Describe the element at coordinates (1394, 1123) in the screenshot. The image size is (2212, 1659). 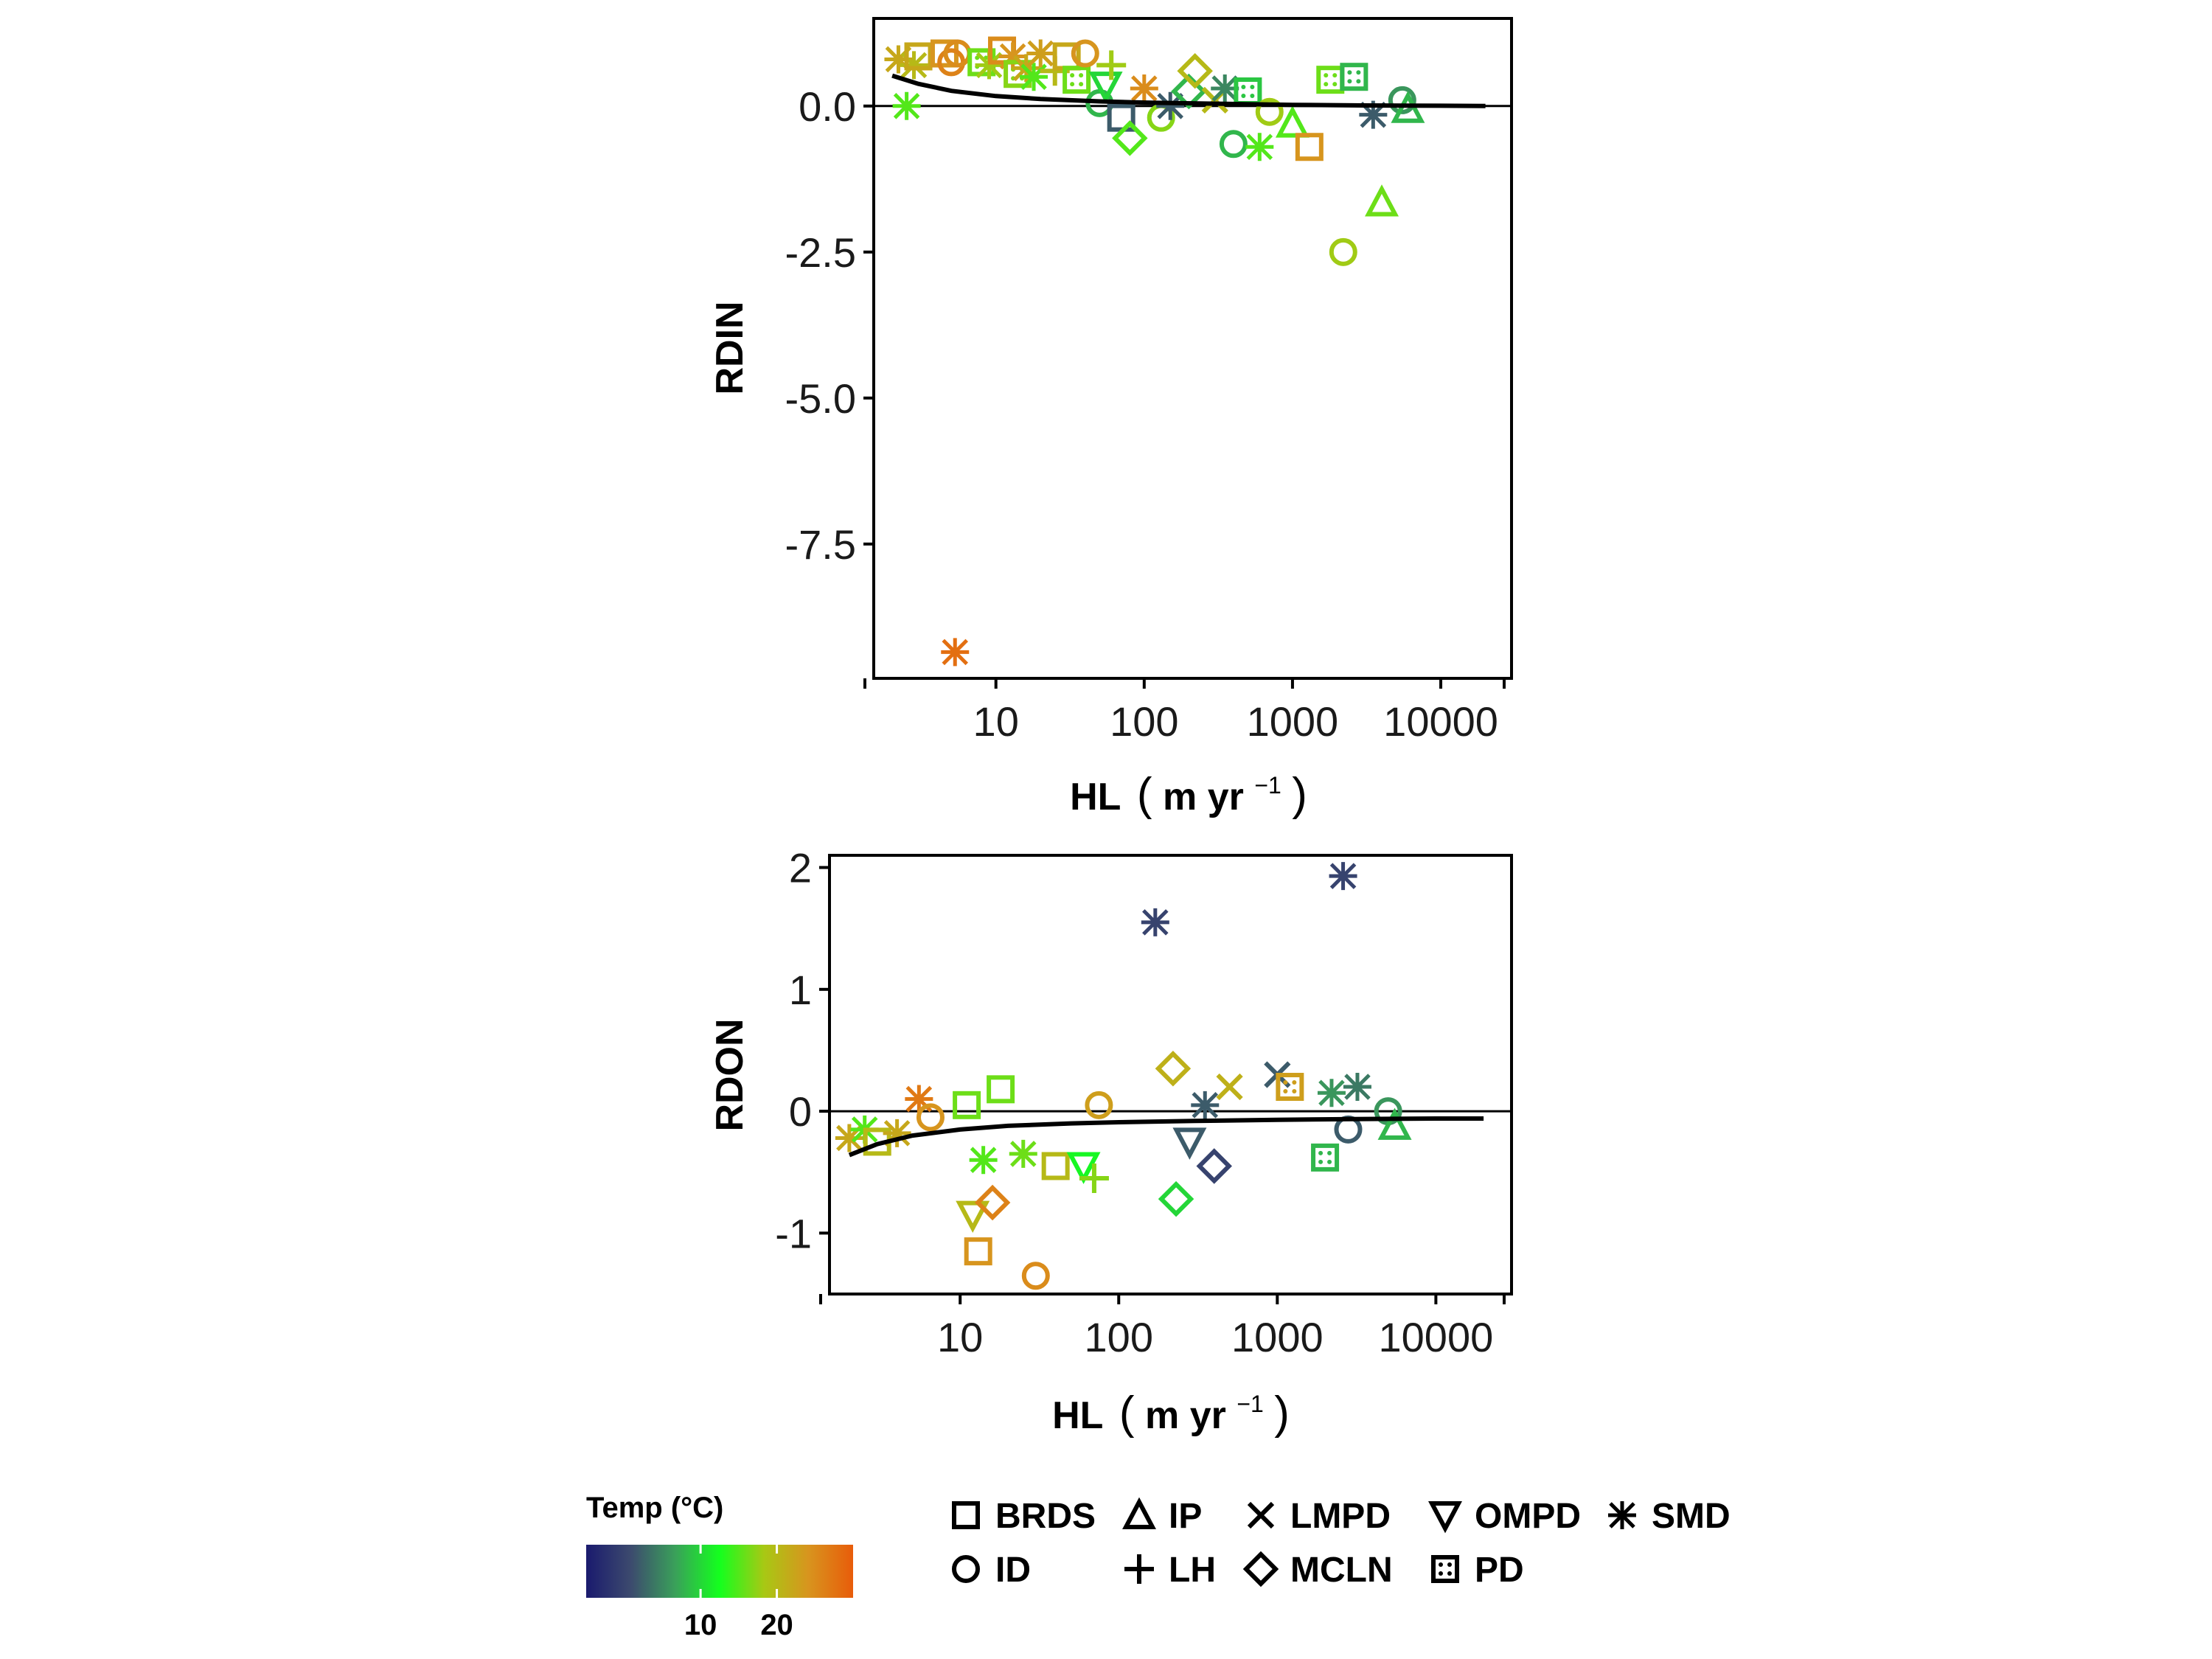
I see `rdon-point-ip` at that location.